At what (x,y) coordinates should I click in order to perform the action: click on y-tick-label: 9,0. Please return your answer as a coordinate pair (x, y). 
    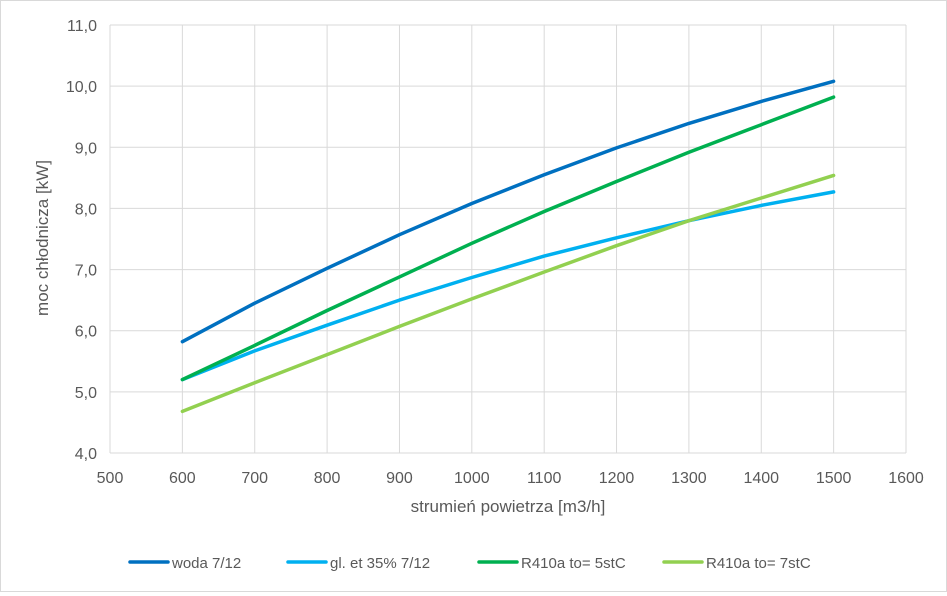
    Looking at the image, I should click on (86, 148).